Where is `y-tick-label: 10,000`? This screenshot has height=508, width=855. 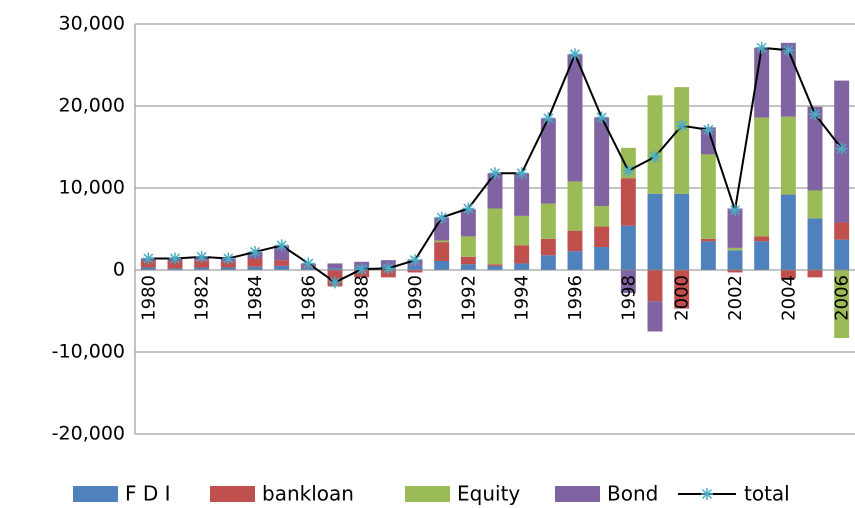 y-tick-label: 10,000 is located at coordinates (92, 188).